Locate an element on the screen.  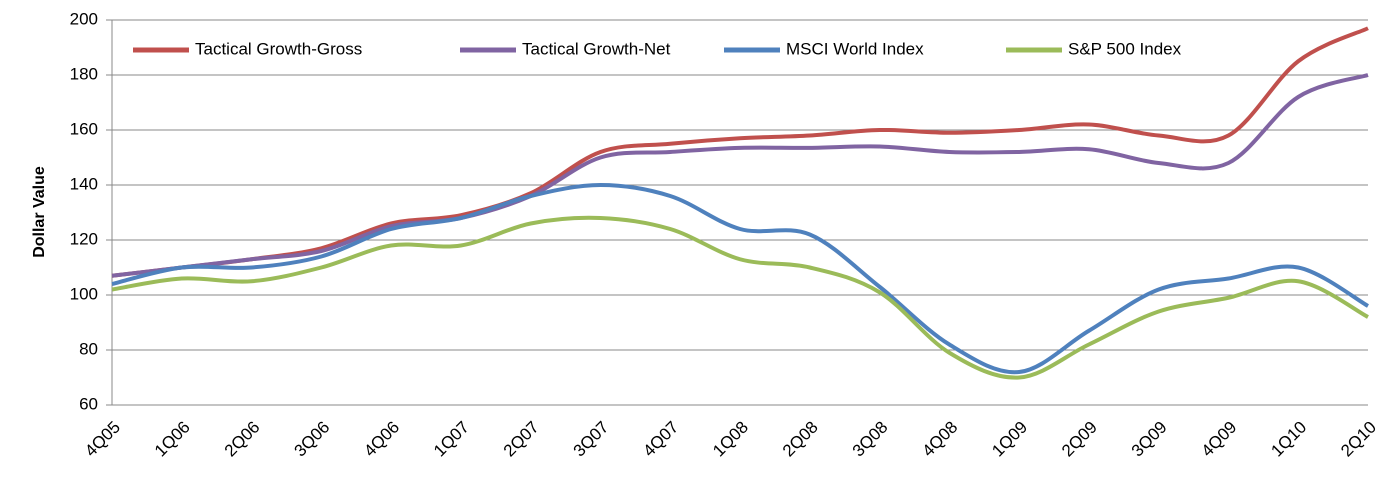
y-tick-label: 120 is located at coordinates (84, 238).